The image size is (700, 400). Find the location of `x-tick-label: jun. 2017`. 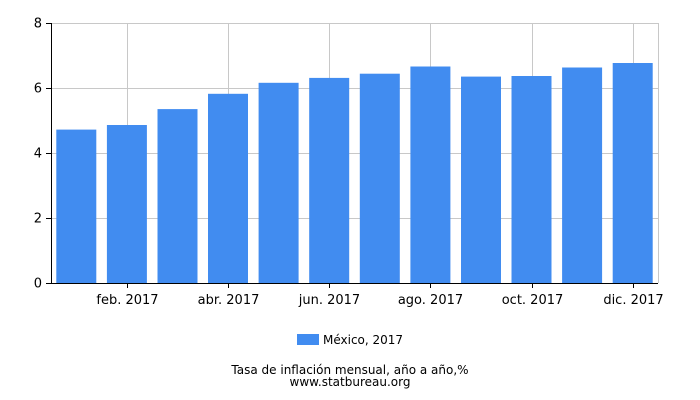

x-tick-label: jun. 2017 is located at coordinates (329, 300).